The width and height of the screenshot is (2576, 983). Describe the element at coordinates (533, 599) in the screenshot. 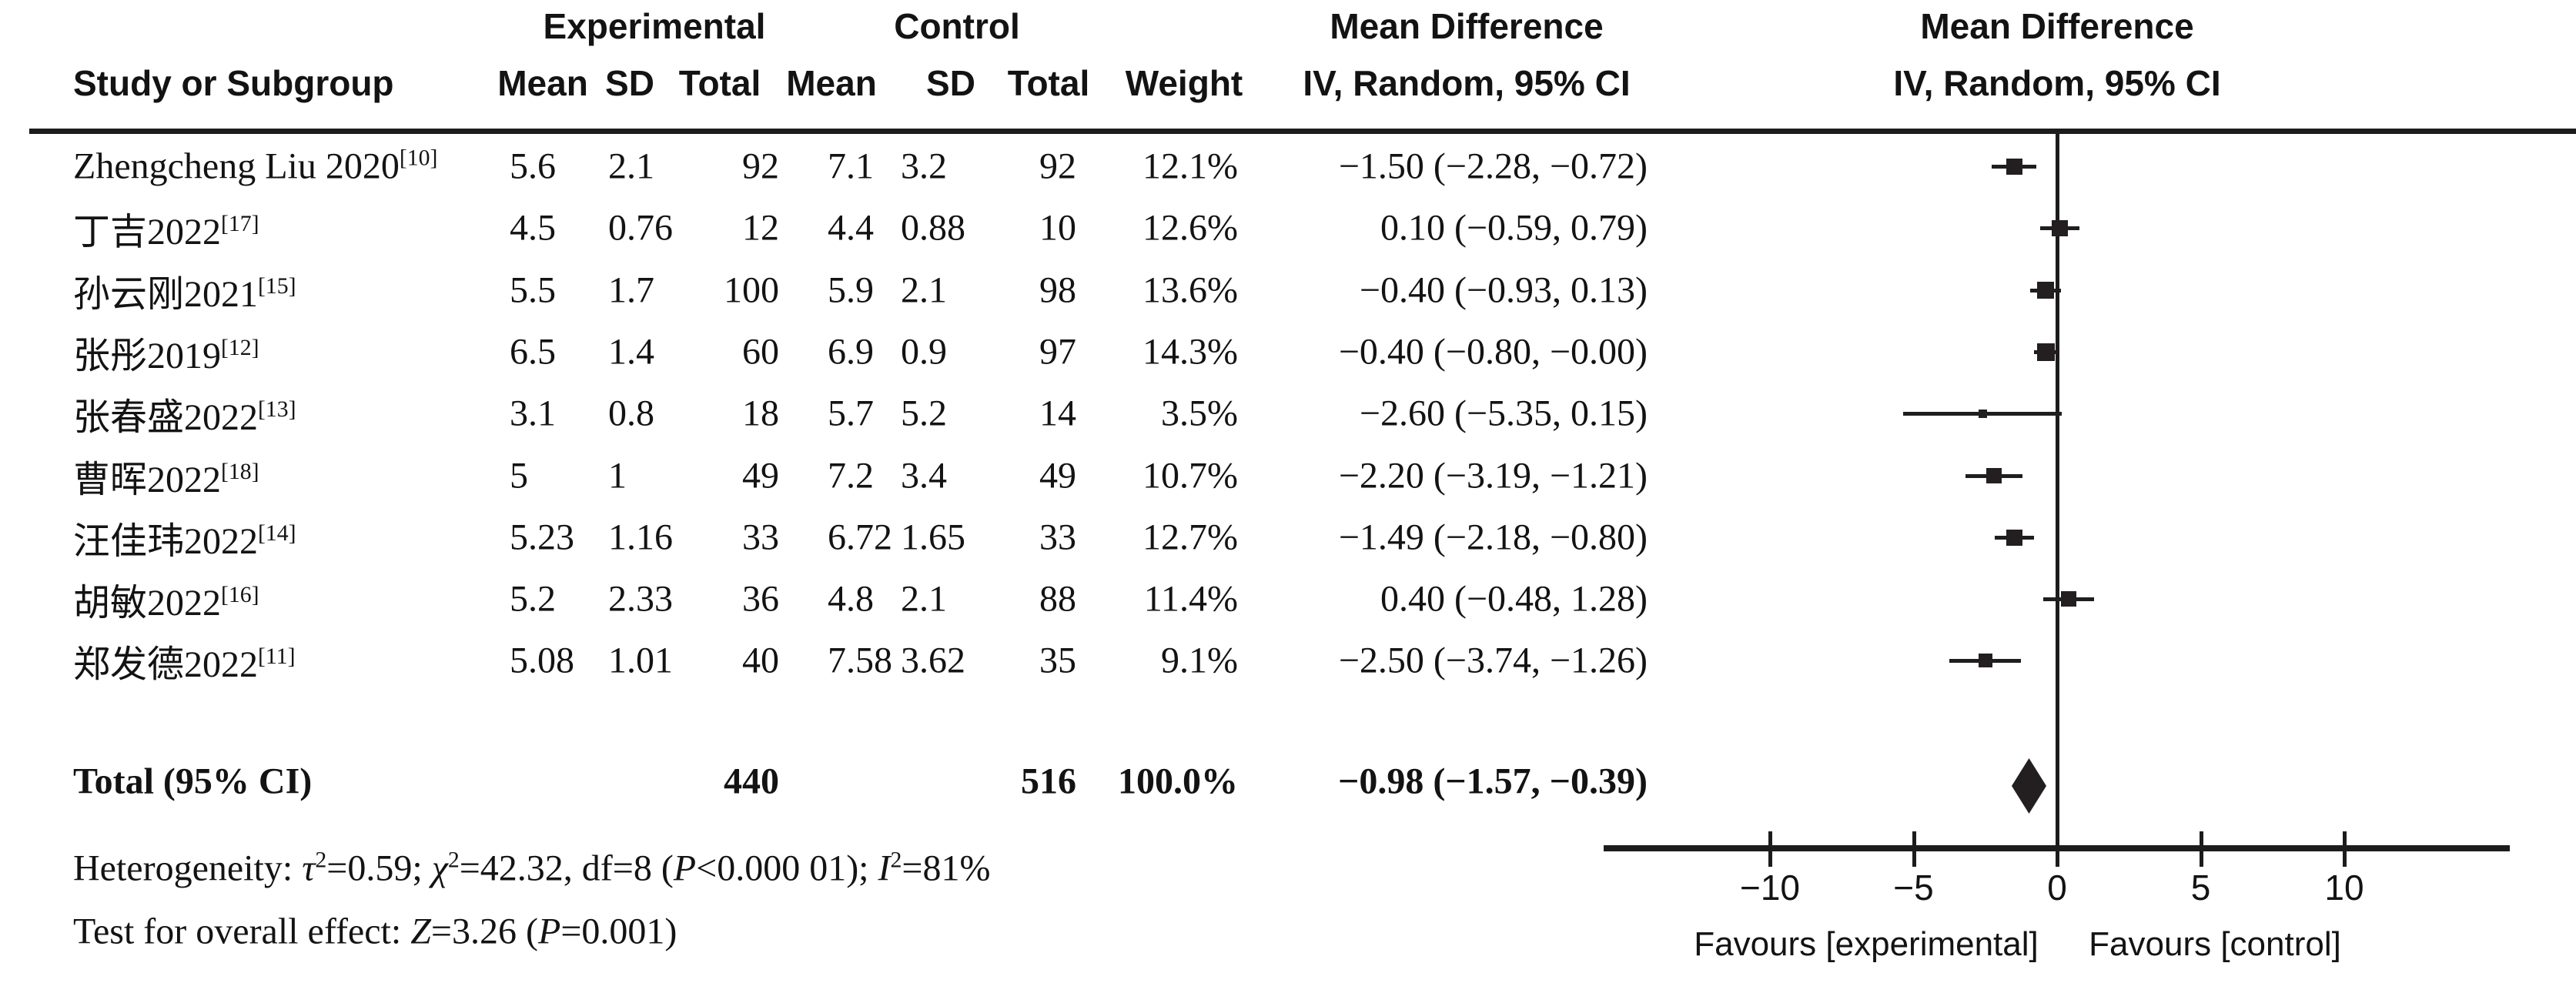

I see `cell-exp_mean: 5.2` at that location.